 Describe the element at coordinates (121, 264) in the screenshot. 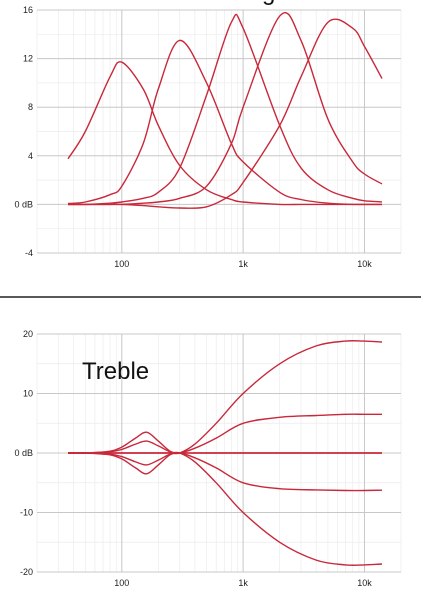

I see `bass-x-tick-label: 100` at that location.